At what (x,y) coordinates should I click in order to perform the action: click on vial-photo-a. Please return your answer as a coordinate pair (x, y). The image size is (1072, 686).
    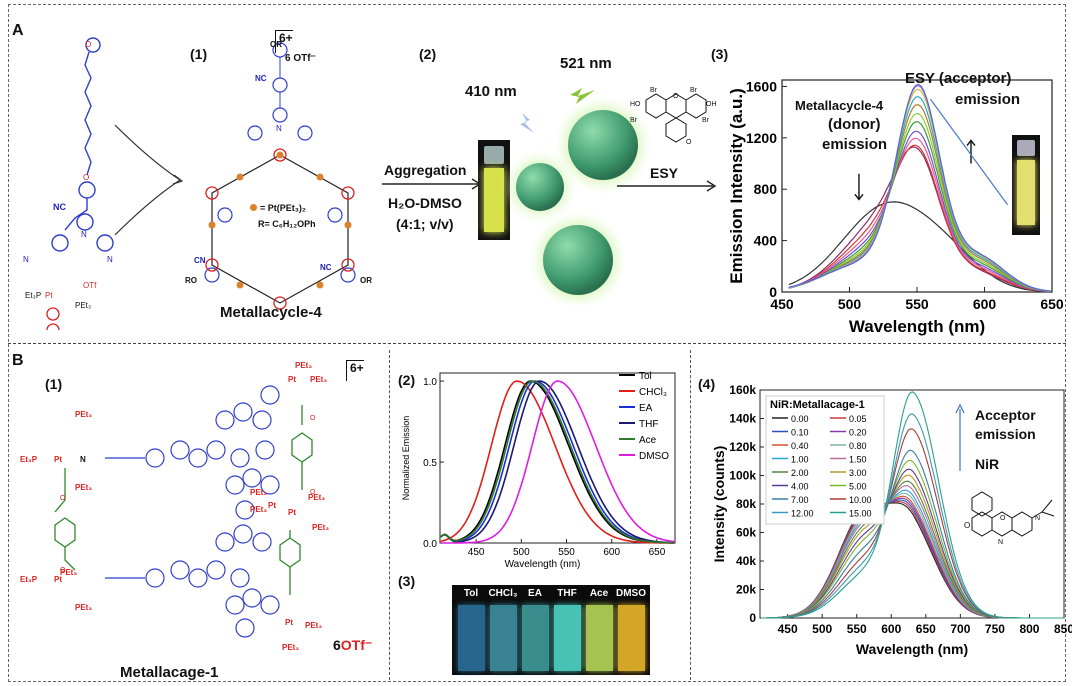
    Looking at the image, I should click on (494, 190).